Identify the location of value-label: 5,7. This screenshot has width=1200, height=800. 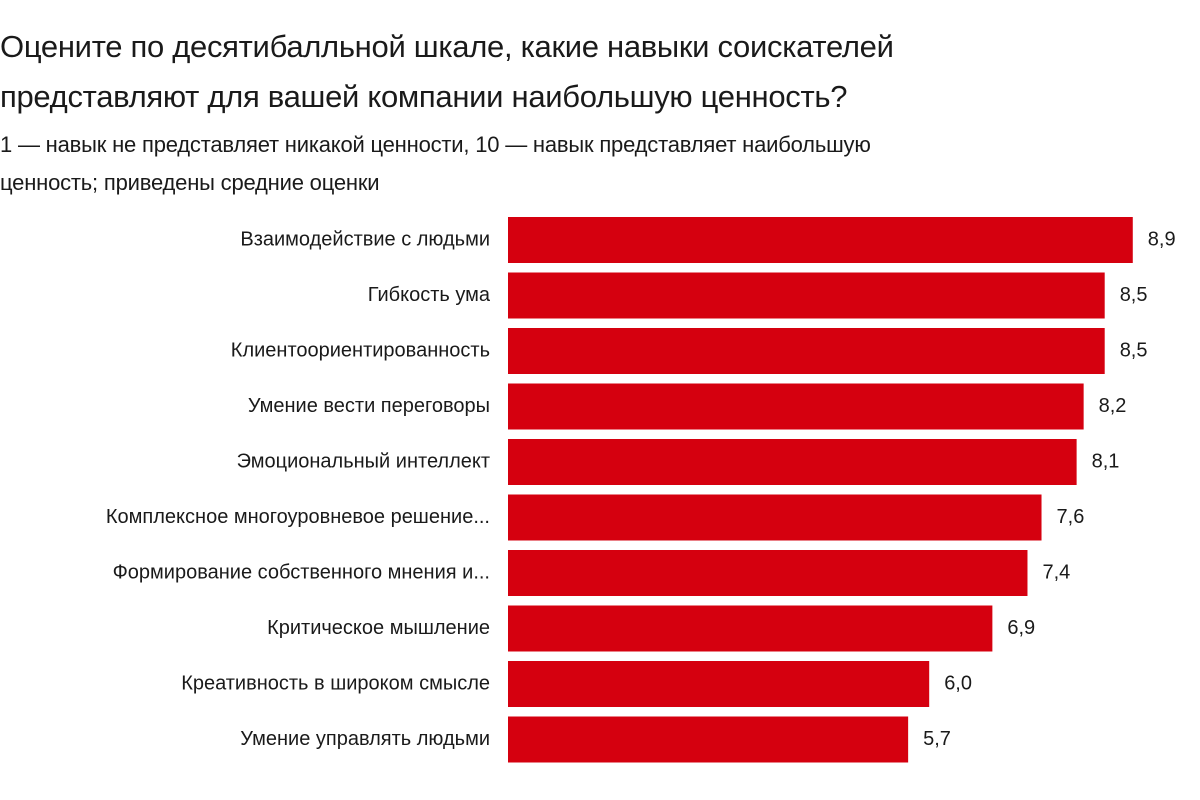
(937, 739).